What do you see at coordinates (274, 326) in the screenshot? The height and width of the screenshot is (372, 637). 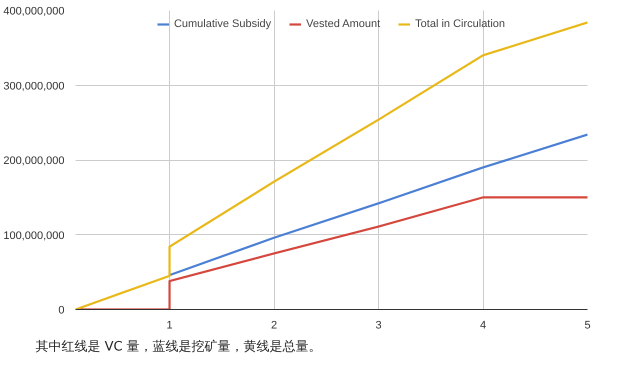 I see `x-tick-label: 2` at bounding box center [274, 326].